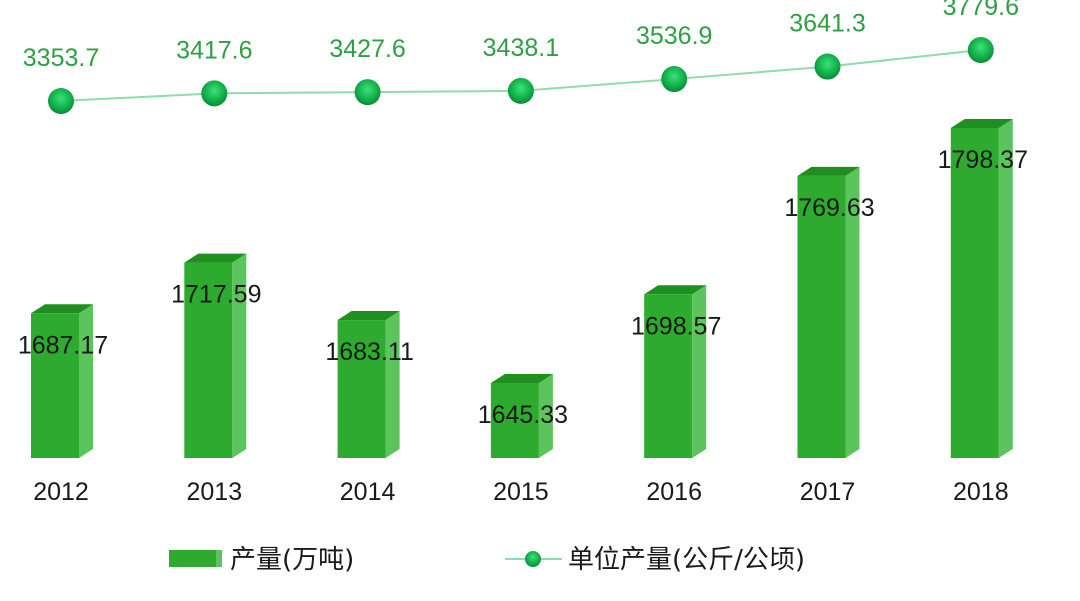 This screenshot has height=601, width=1080. Describe the element at coordinates (368, 492) in the screenshot. I see `x-tick-label: 2014` at that location.